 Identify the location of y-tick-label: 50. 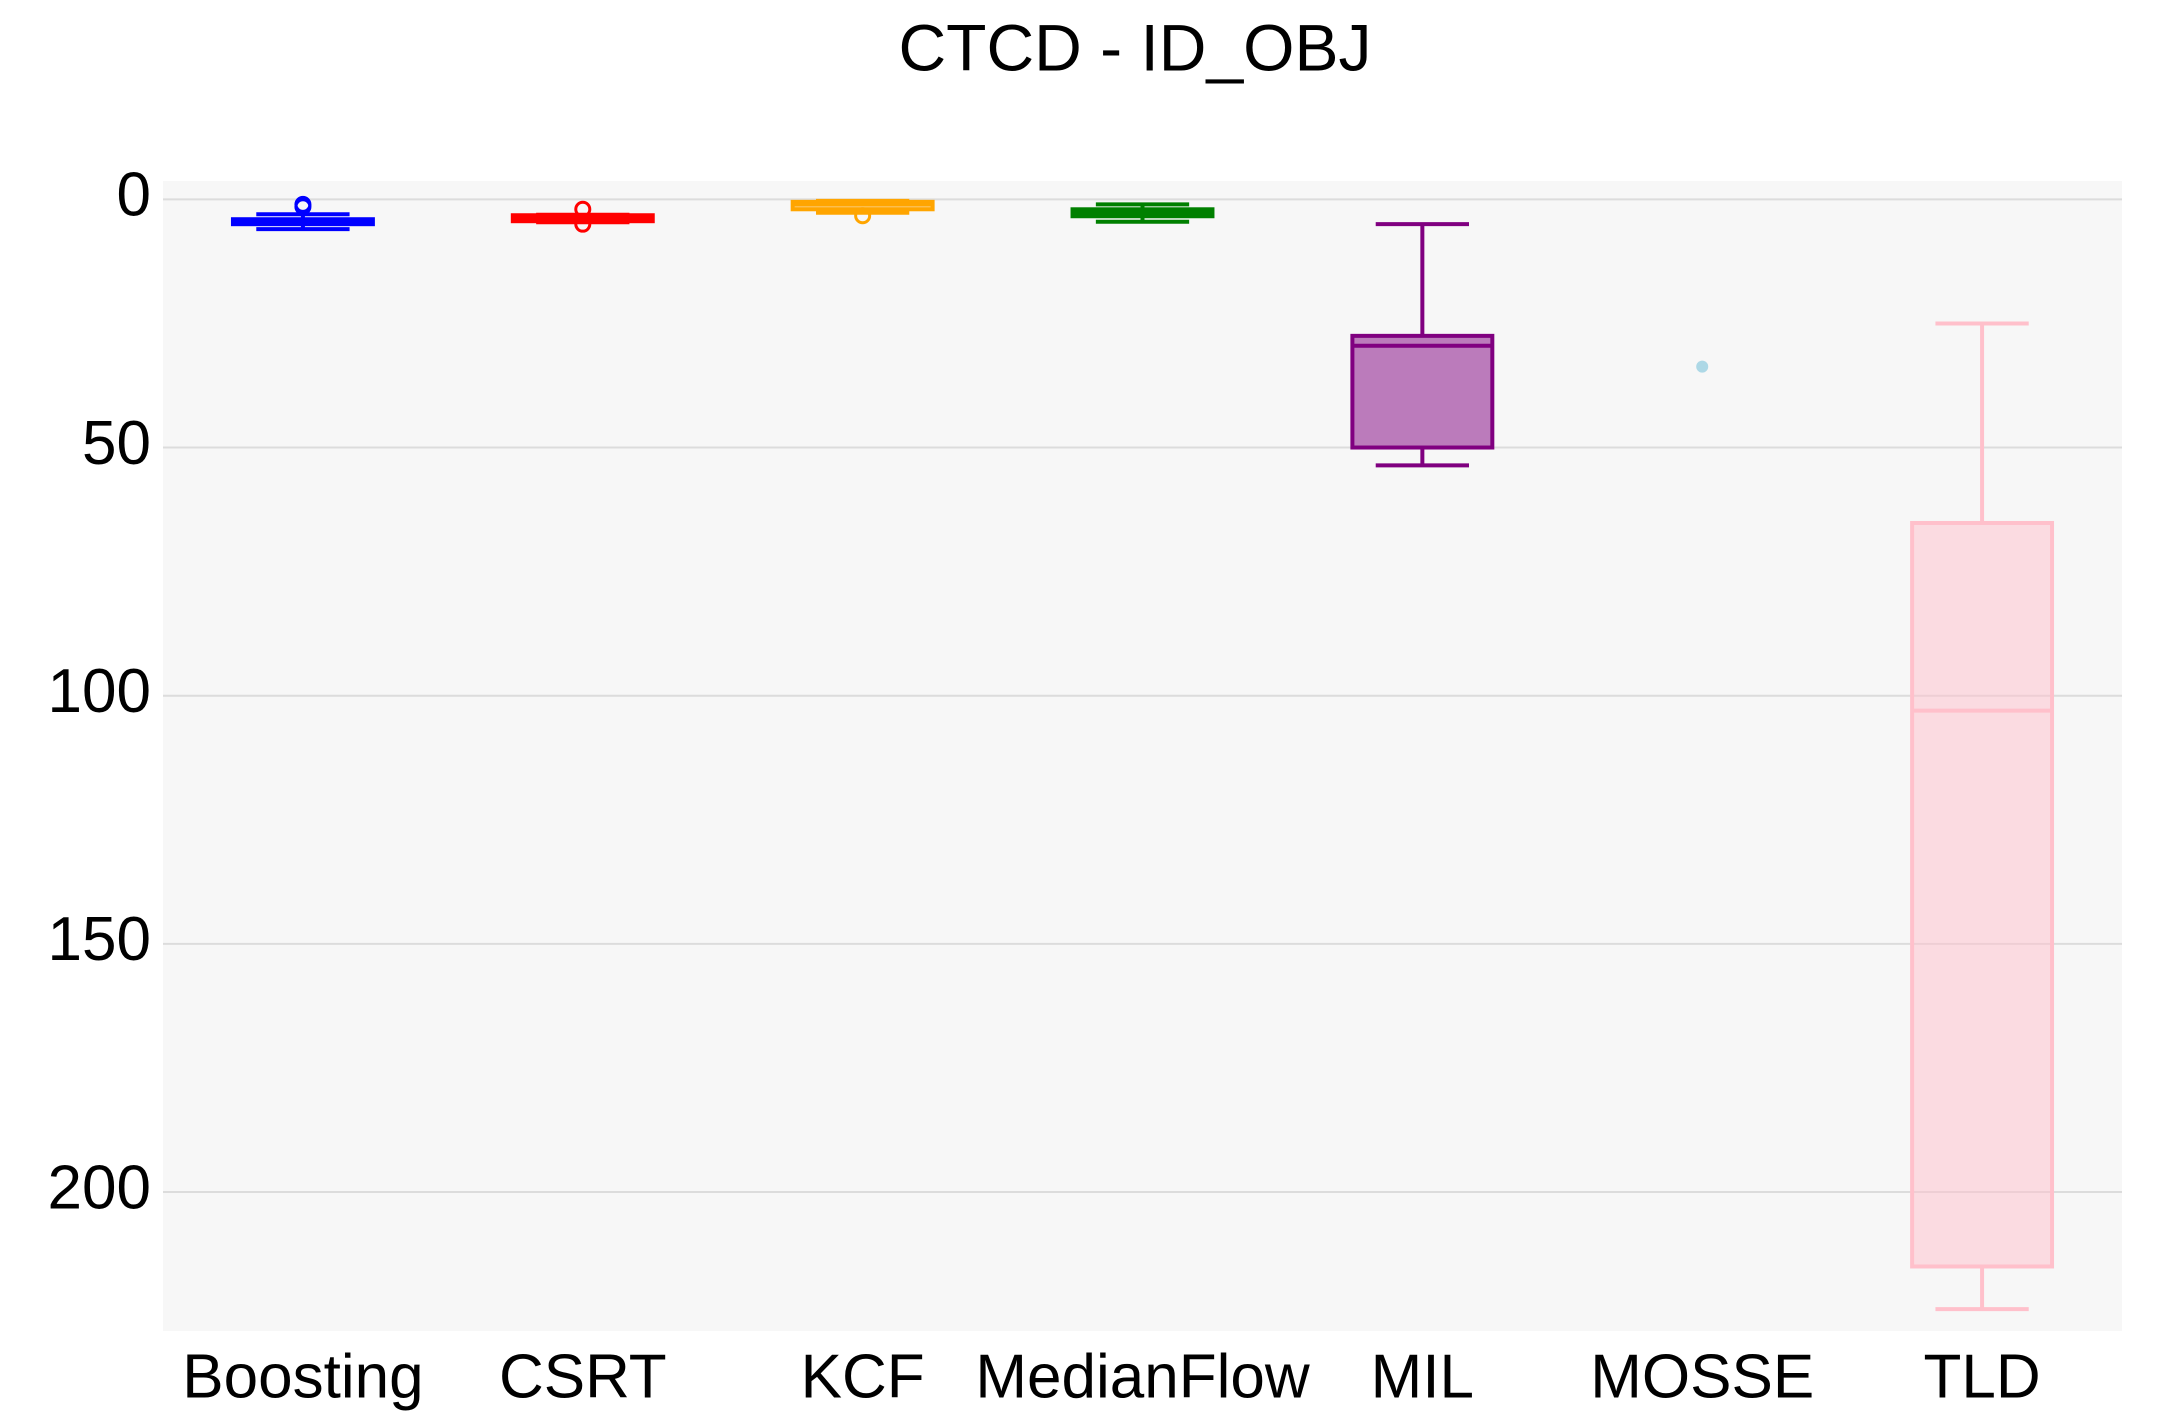
(116, 443).